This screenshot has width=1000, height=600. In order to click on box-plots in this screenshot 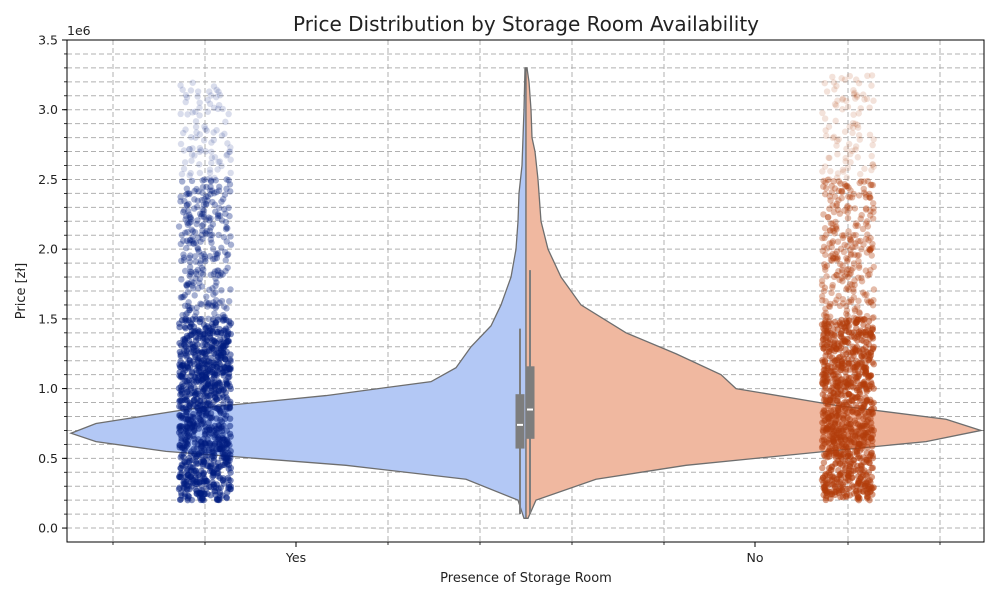, I will do `click(525, 392)`.